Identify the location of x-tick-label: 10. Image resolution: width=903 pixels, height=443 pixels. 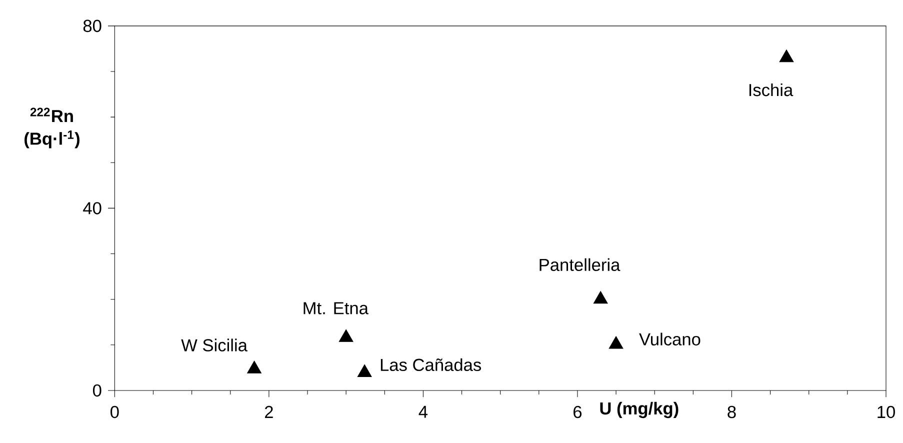
(886, 412).